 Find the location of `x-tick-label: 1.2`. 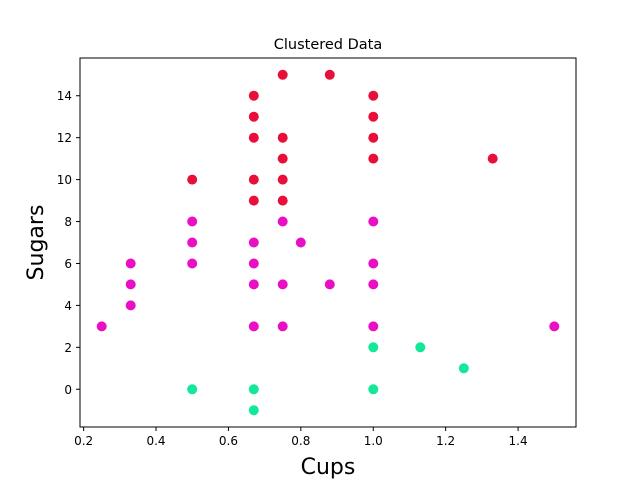

x-tick-label: 1.2 is located at coordinates (445, 441).